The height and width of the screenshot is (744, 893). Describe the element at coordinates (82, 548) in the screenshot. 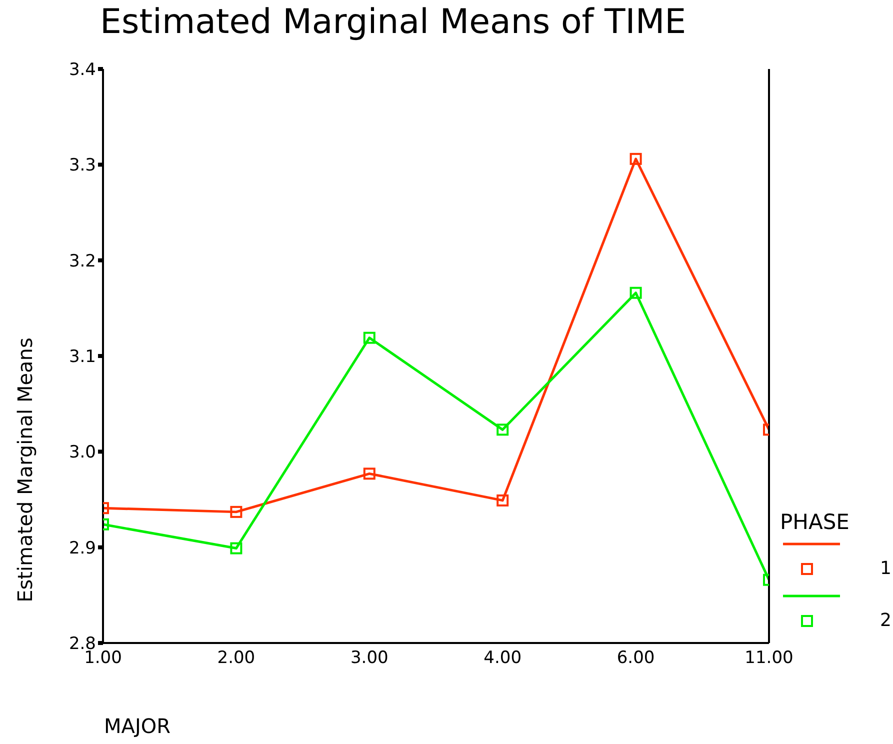

I see `y-tick-label: 2.9` at that location.